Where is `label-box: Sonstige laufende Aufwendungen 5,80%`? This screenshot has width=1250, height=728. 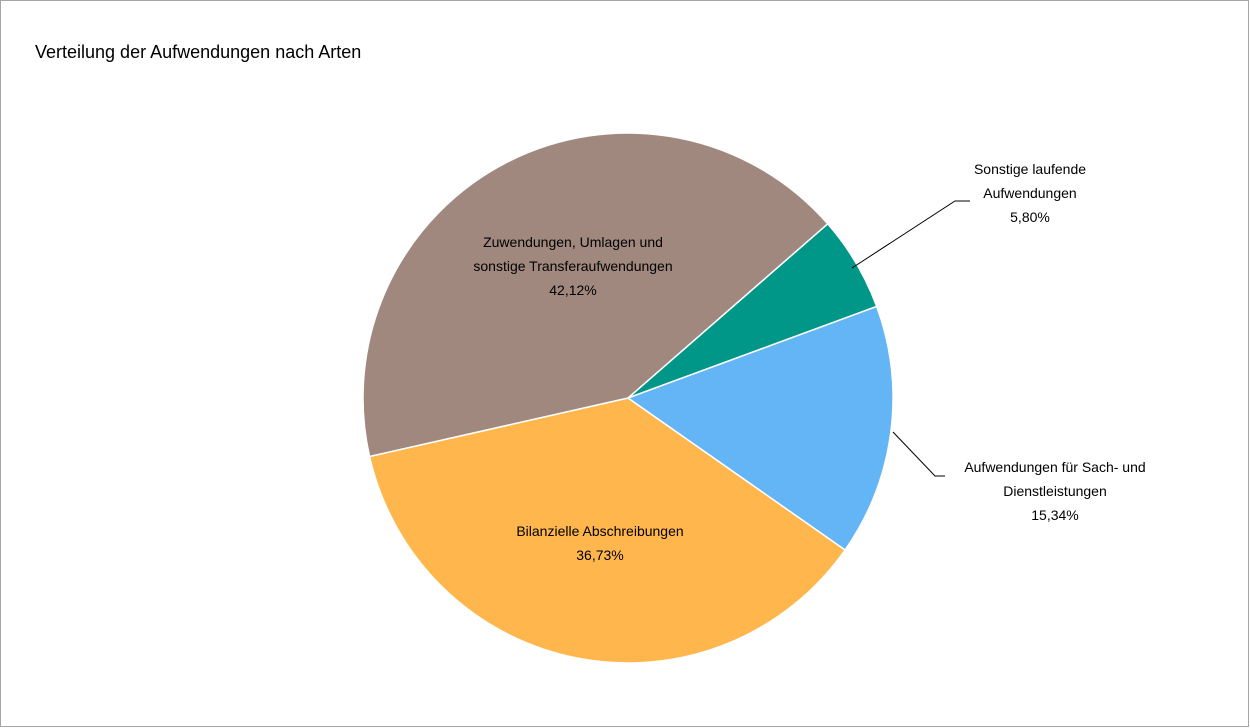 label-box: Sonstige laufende Aufwendungen 5,80% is located at coordinates (1030, 193).